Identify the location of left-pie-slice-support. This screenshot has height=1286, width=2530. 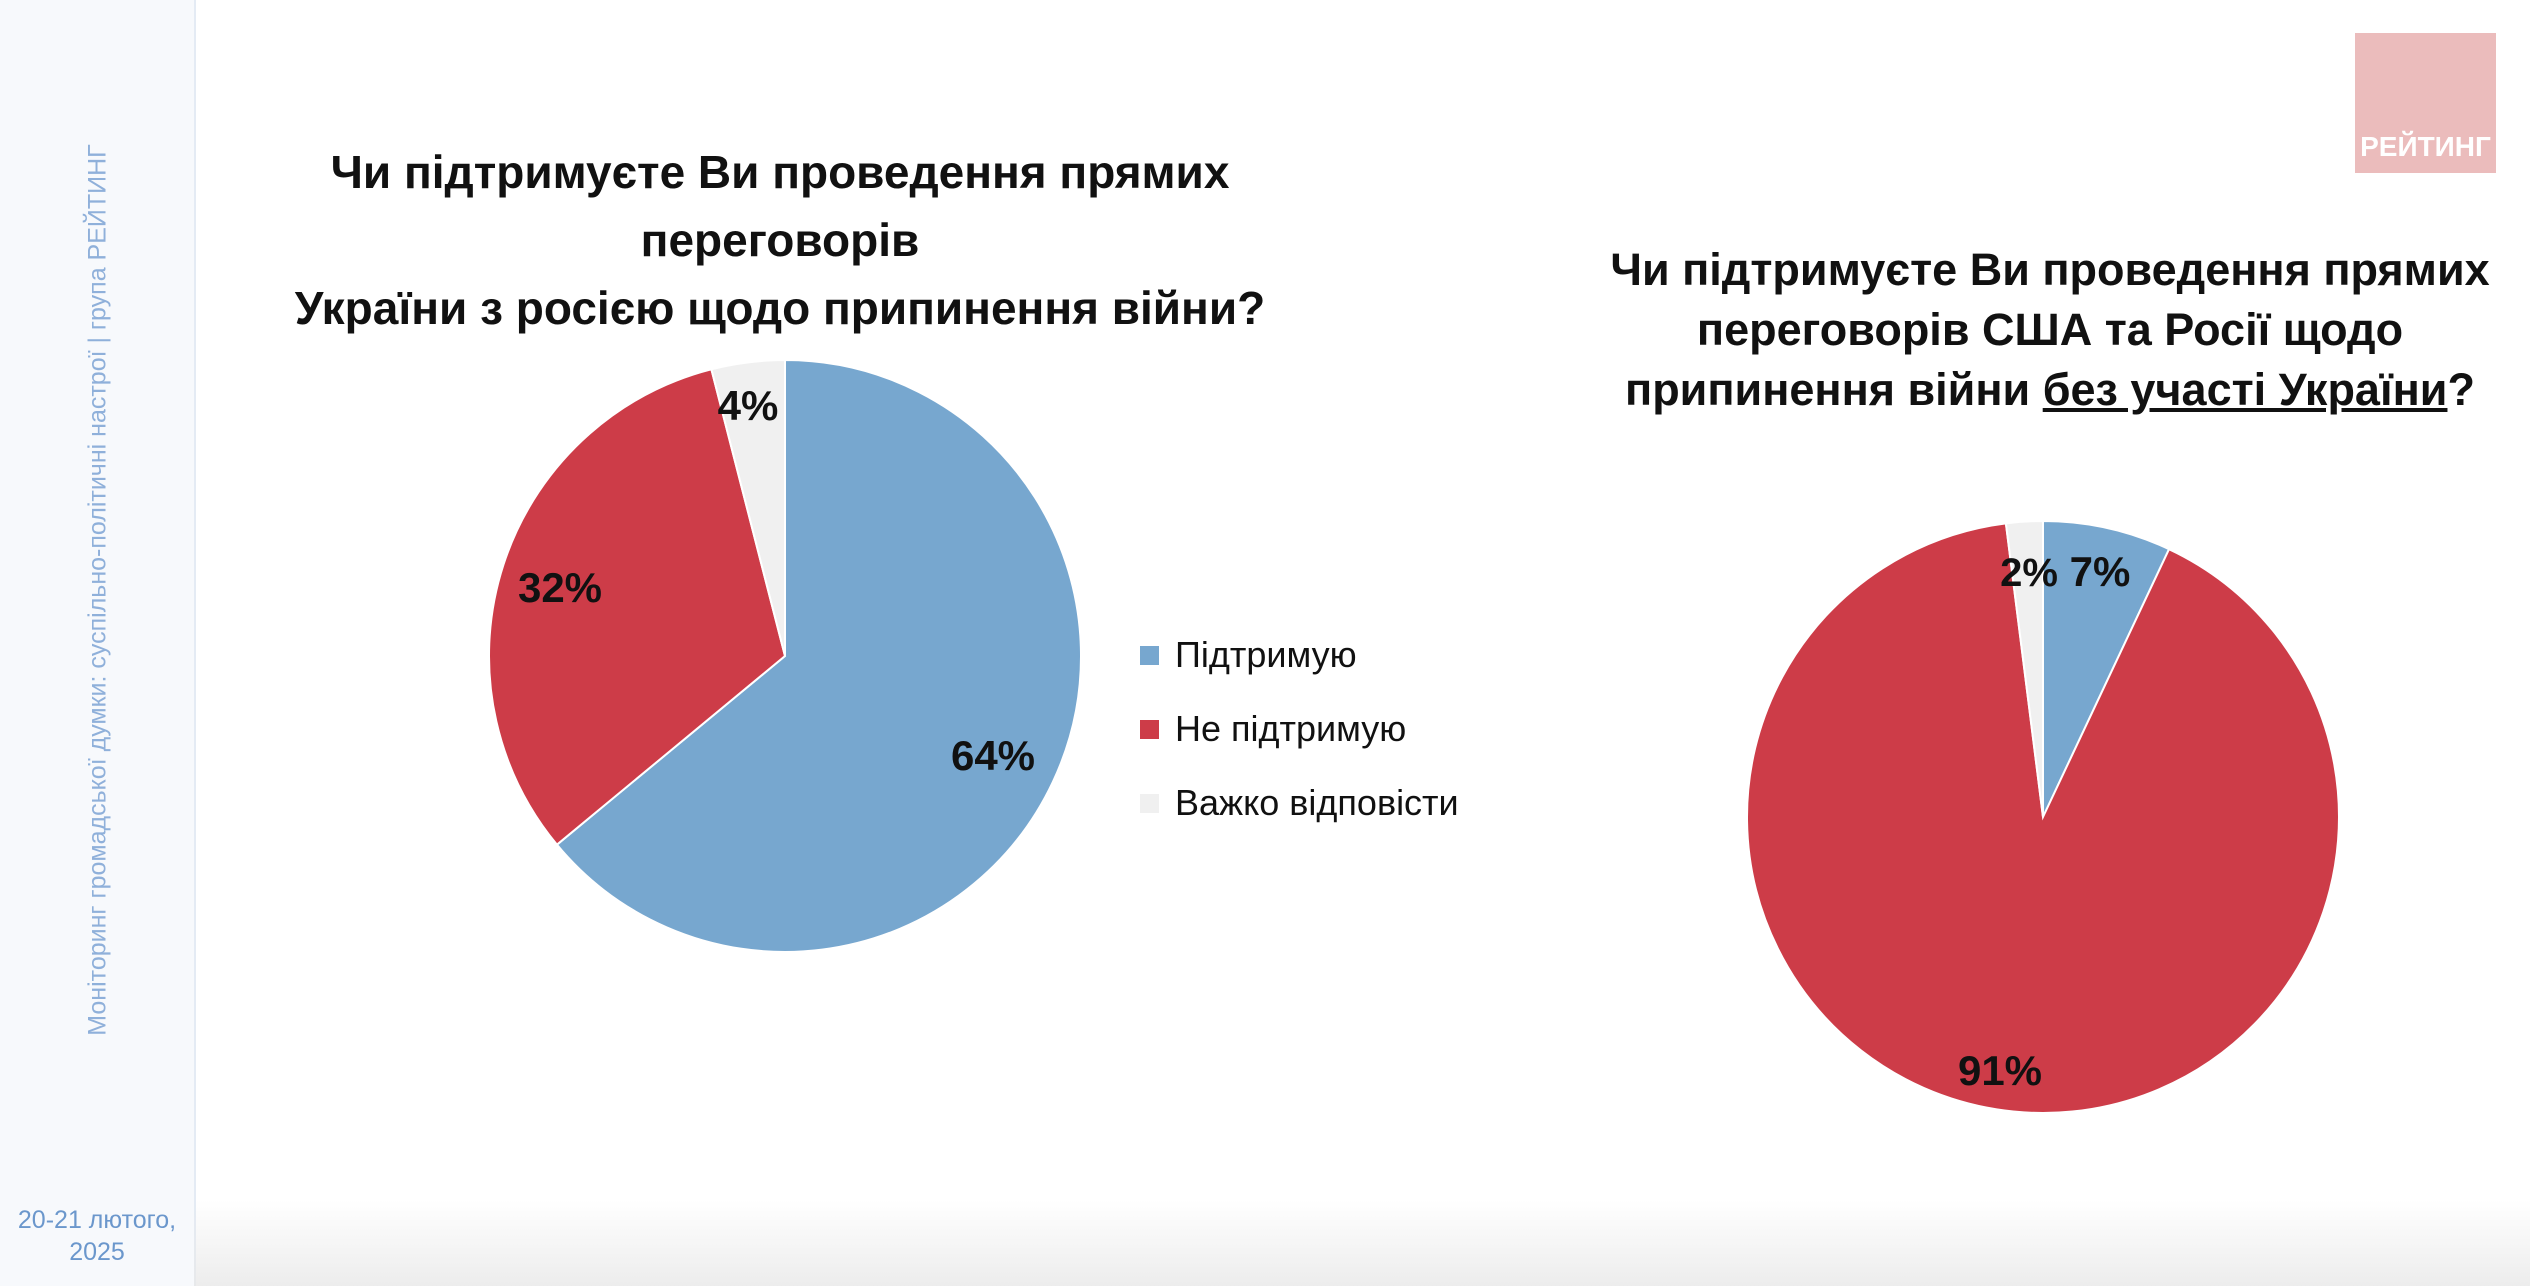
(818, 655).